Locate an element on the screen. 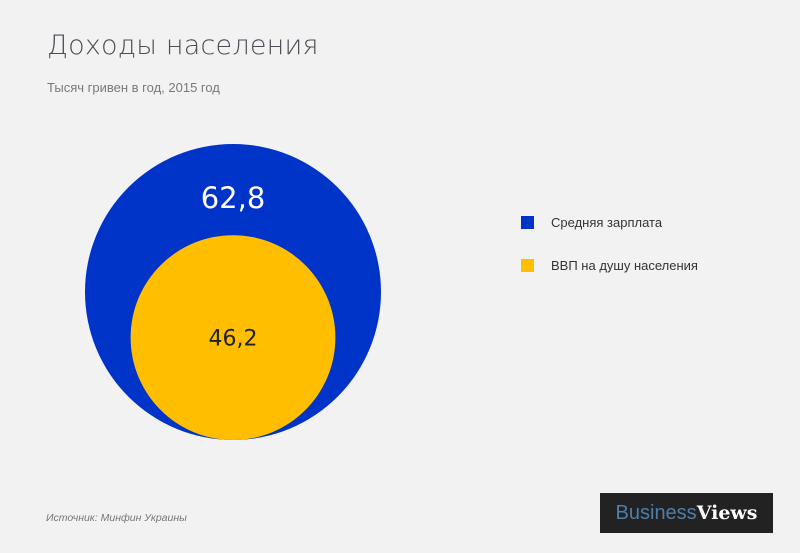  data-label-vvp-na-dushu: 46,2 is located at coordinates (233, 339).